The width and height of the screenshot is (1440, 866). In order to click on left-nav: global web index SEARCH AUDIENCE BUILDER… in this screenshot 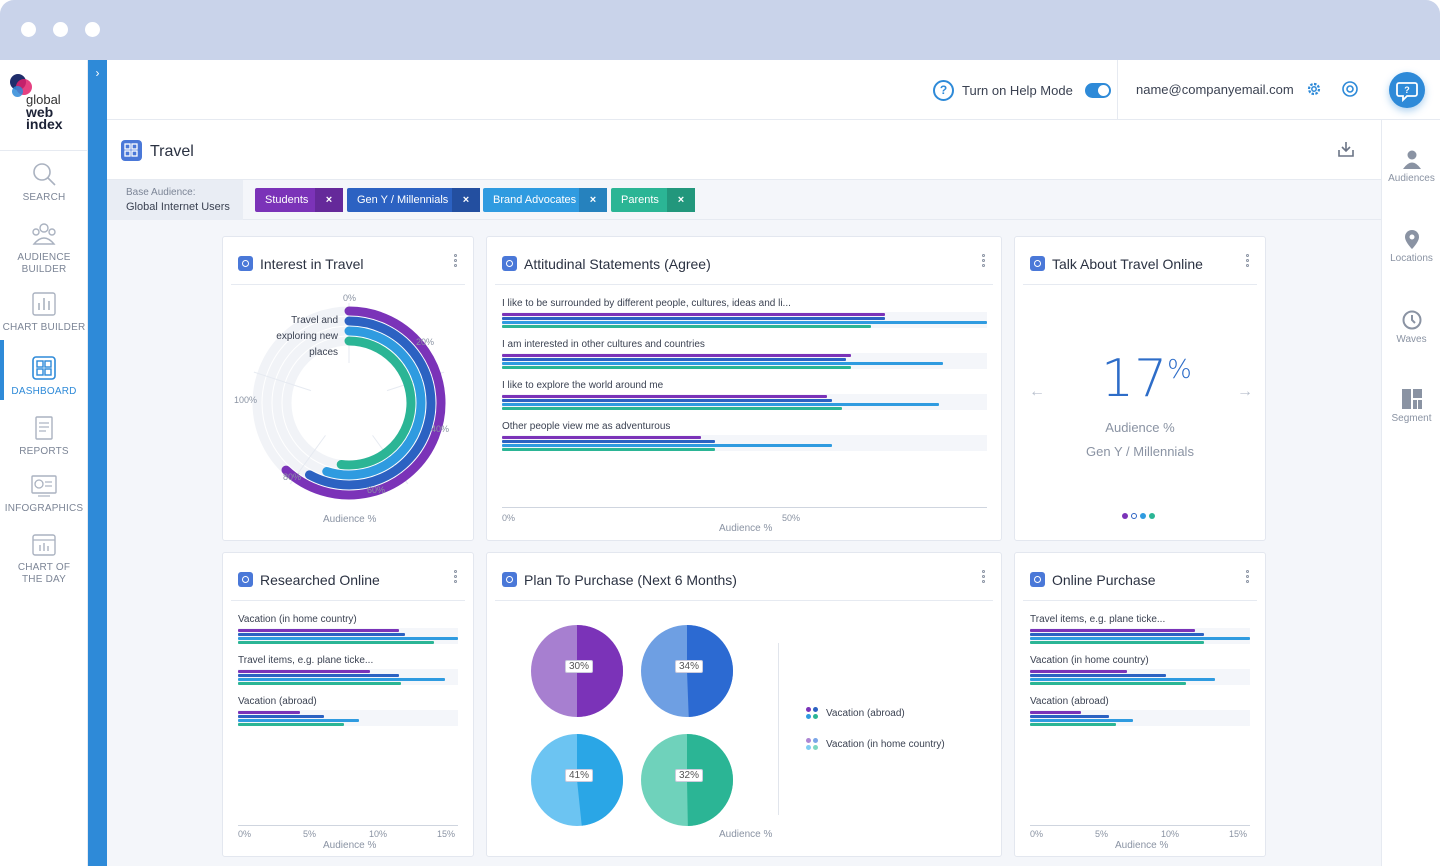, I will do `click(44, 463)`.